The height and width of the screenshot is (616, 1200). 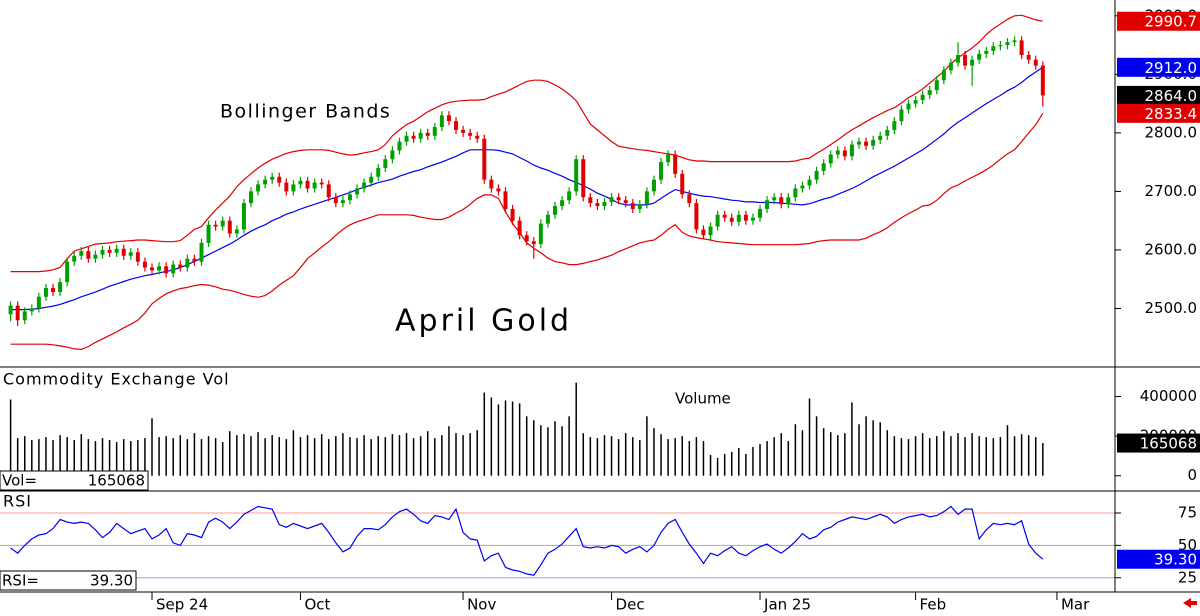 What do you see at coordinates (305, 112) in the screenshot?
I see `annotation: Bollinger Bands` at bounding box center [305, 112].